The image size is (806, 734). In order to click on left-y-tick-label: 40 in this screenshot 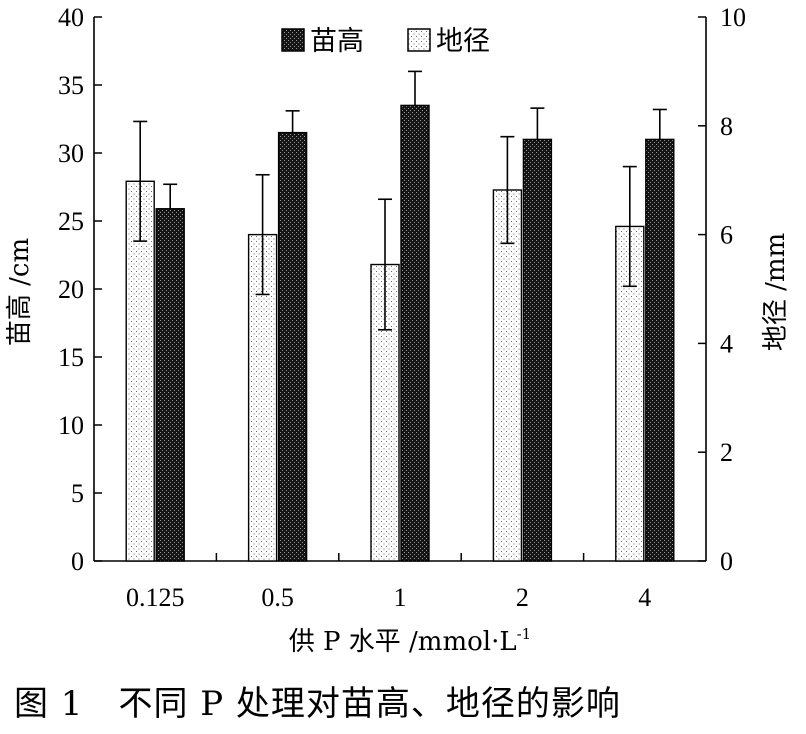, I will do `click(71, 17)`.